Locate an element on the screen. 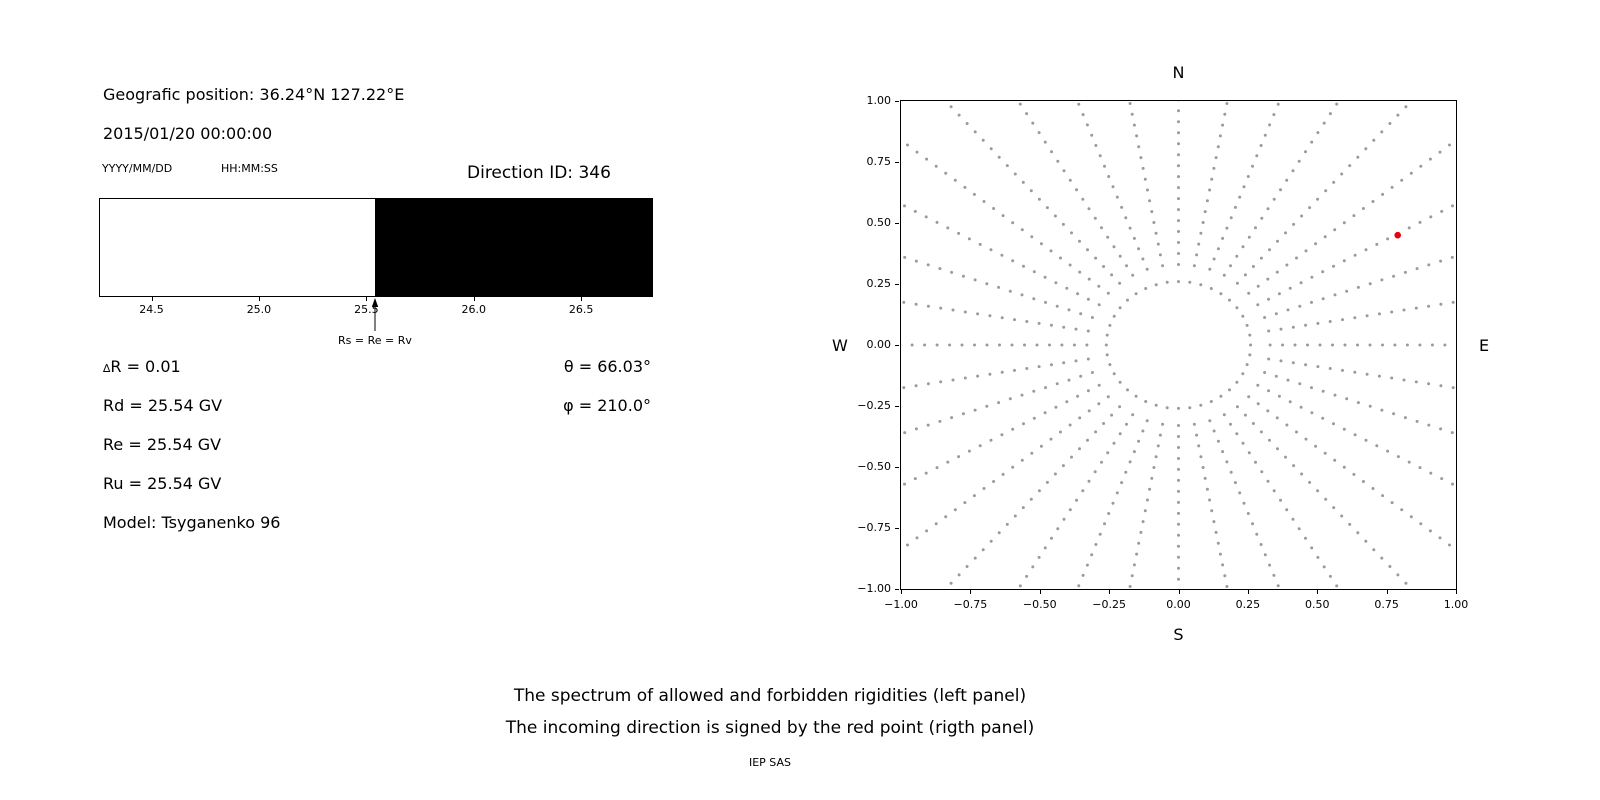 This screenshot has height=800, width=1600. direction-id-text: Direction ID: 346 is located at coordinates (539, 173).